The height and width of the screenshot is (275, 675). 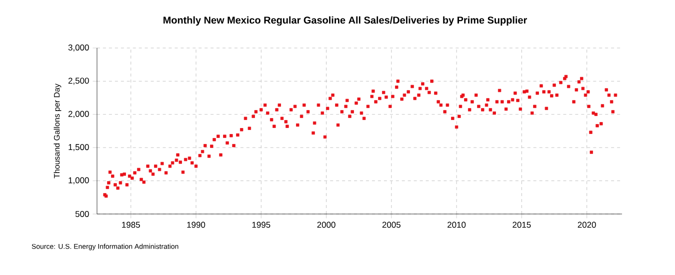 I want to click on y-tick-label: 1,500, so click(x=78, y=148).